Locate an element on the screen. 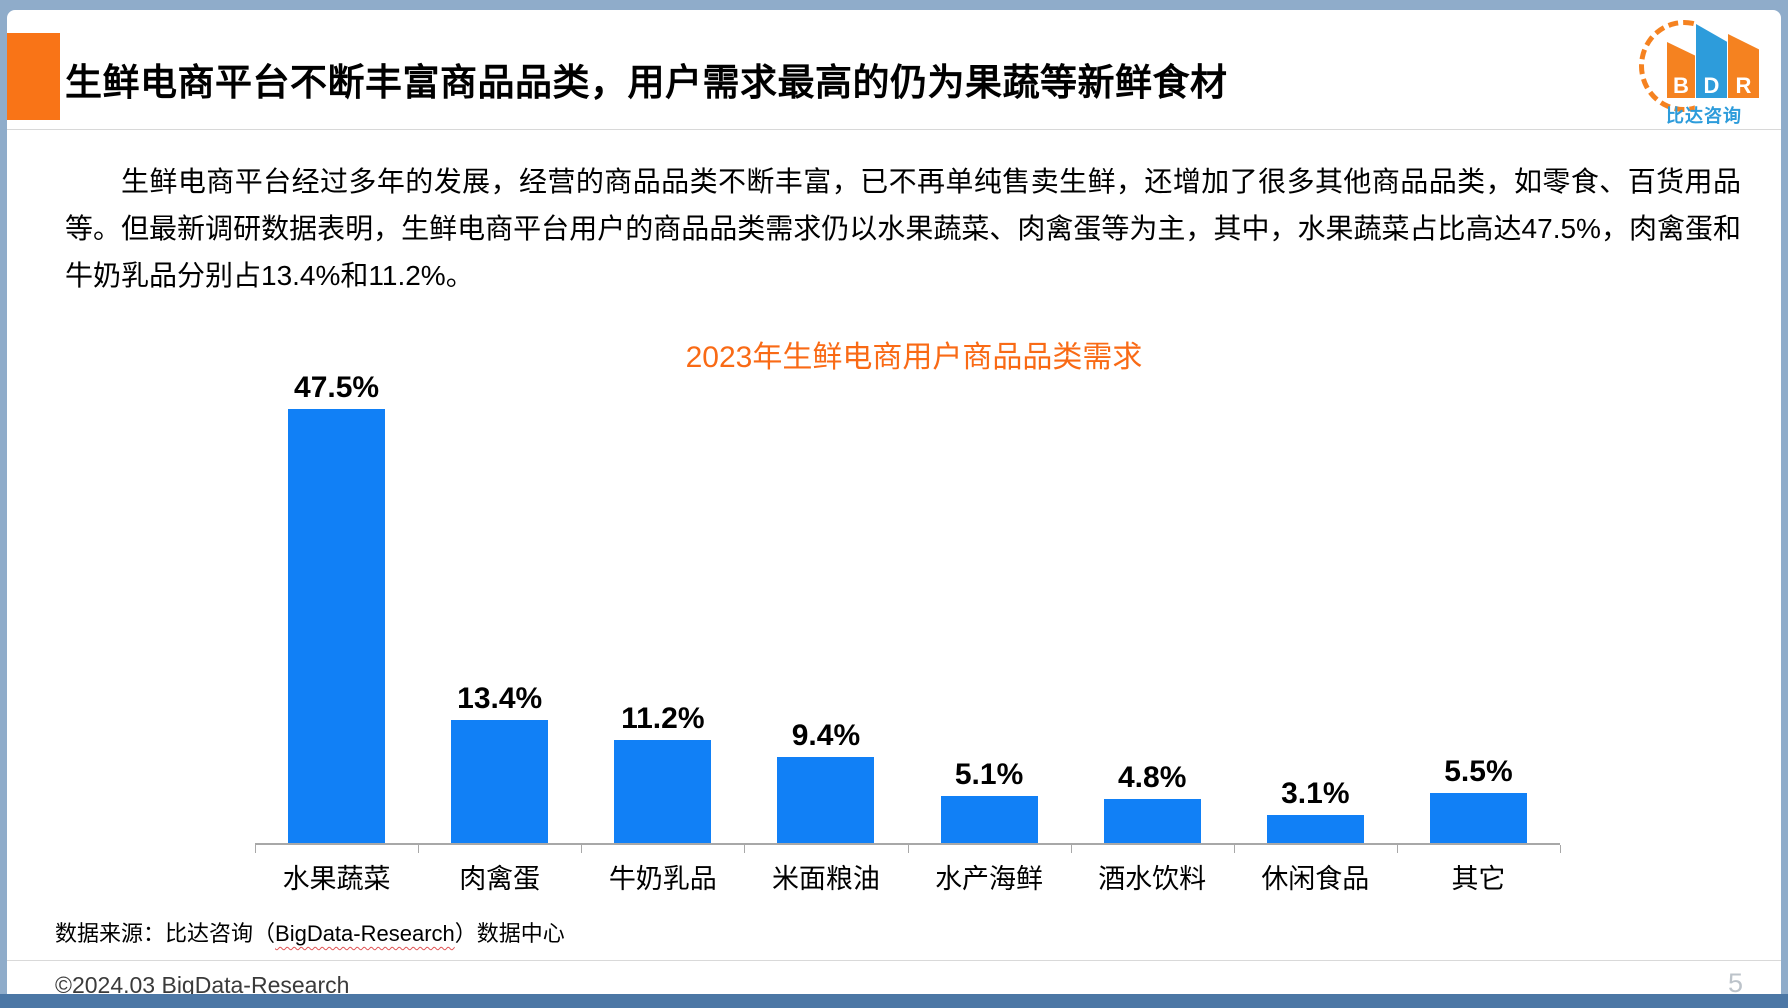 Image resolution: width=1788 pixels, height=1008 pixels. bar-value-label: 47.5% is located at coordinates (337, 387).